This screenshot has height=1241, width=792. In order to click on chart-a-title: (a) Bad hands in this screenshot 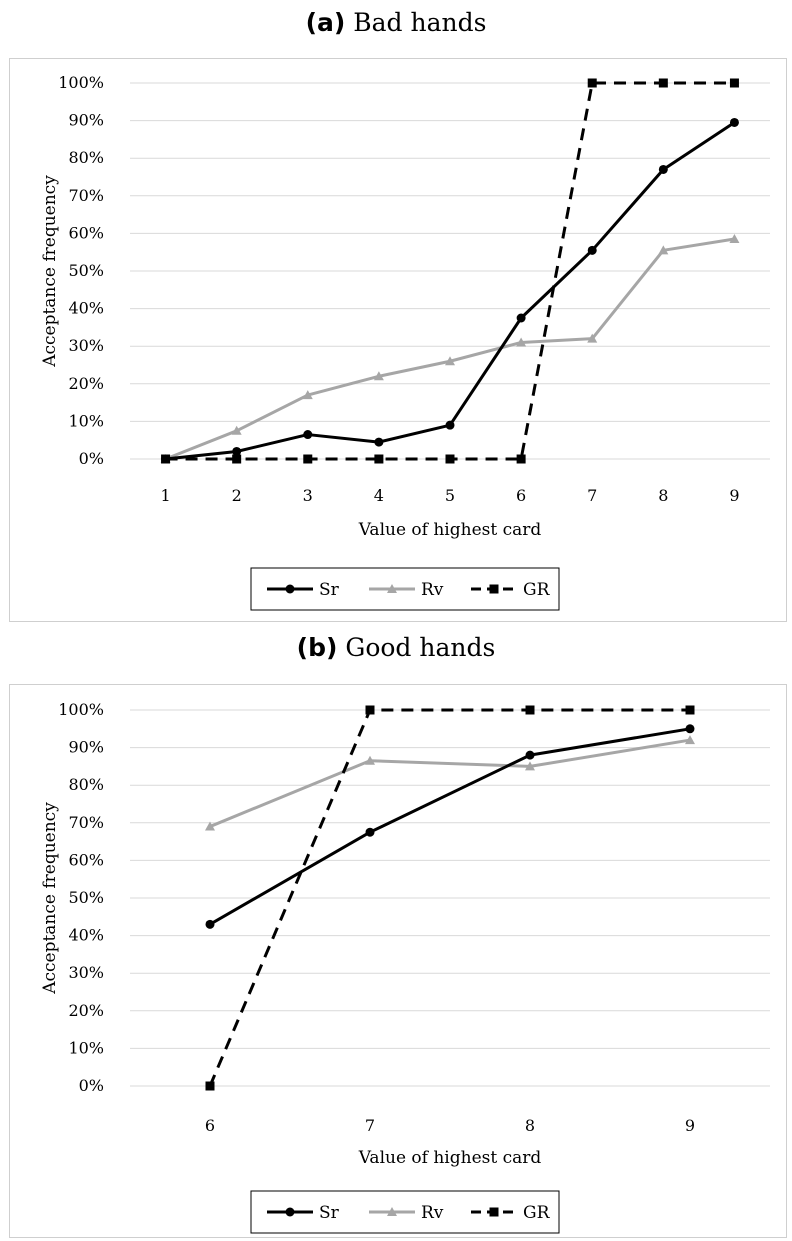, I will do `click(396, 22)`.